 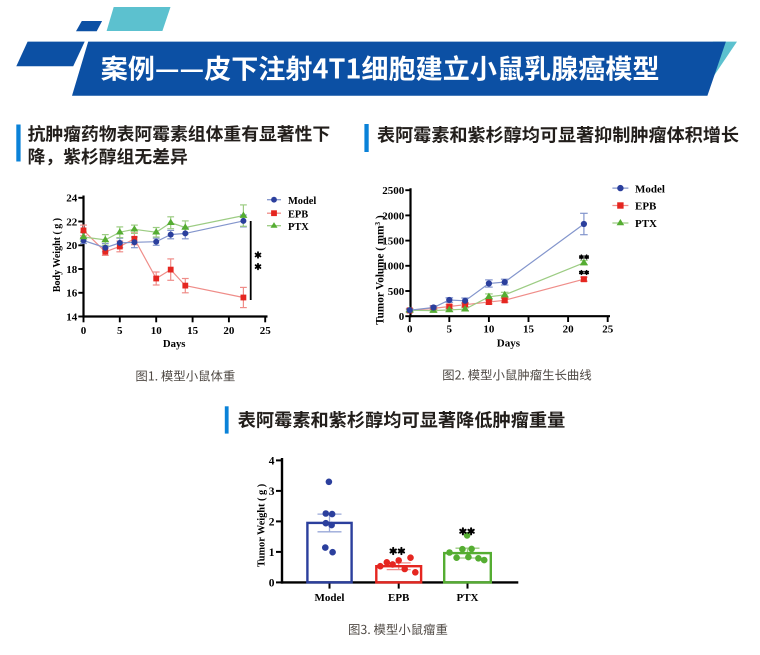 I want to click on svg-text: 4, so click(x=272, y=462).